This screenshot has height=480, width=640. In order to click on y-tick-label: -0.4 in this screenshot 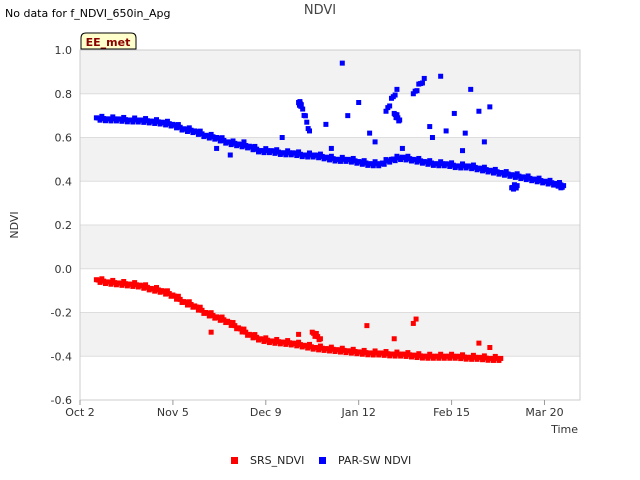, I will do `click(61, 356)`.